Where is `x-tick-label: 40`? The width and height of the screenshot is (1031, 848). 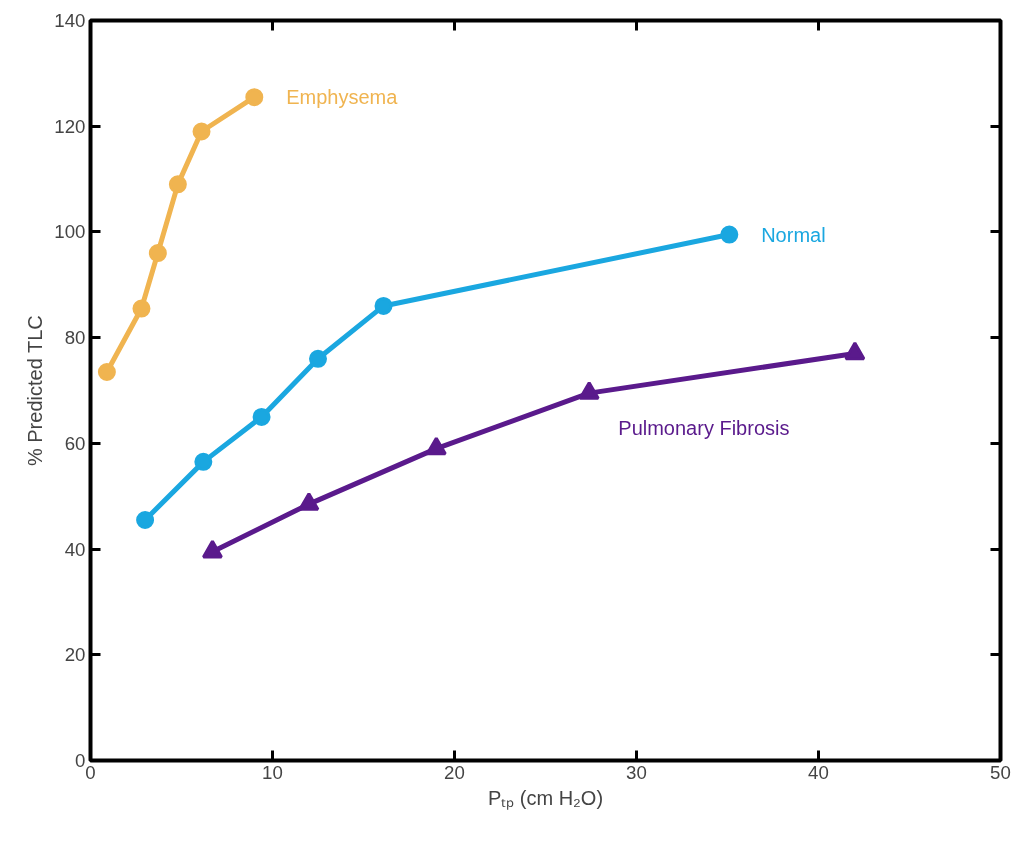 x-tick-label: 40 is located at coordinates (818, 772).